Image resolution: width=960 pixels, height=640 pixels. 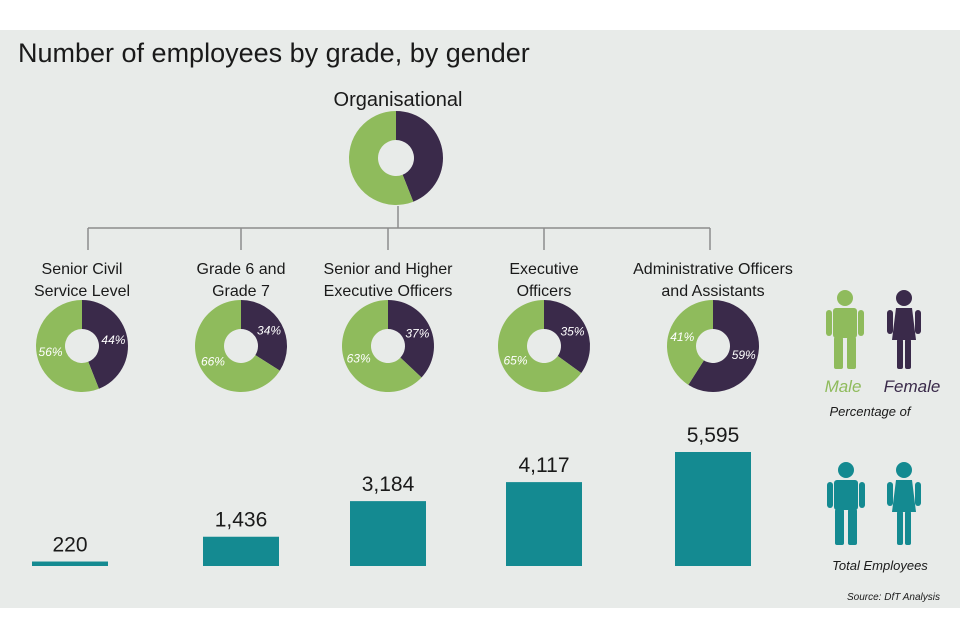 I want to click on category-label: Administrative Officers, so click(x=713, y=269).